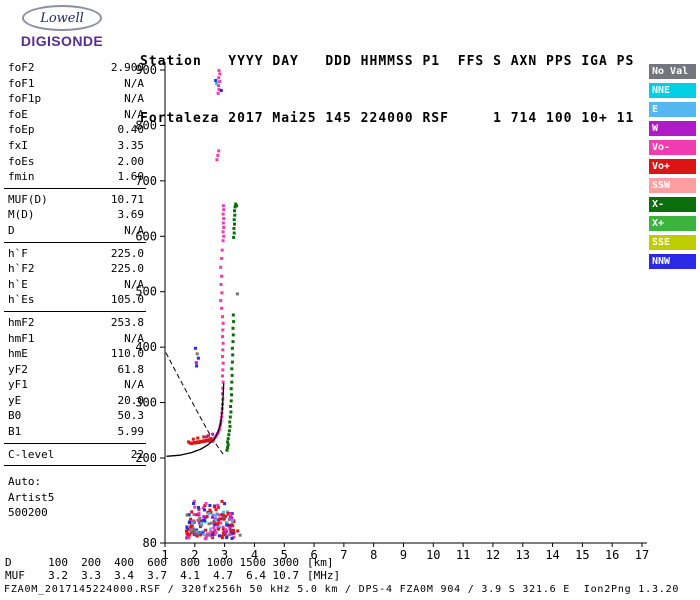 The width and height of the screenshot is (700, 600). I want to click on param-label: foE, so click(18, 114).